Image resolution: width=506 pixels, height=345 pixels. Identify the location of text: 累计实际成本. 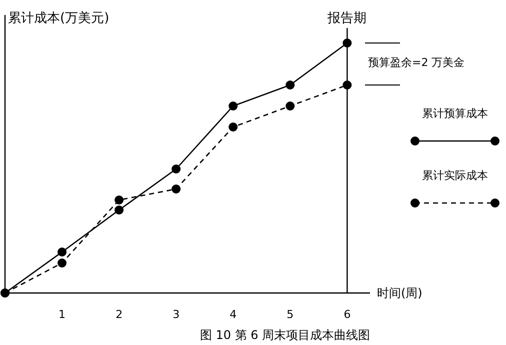
(455, 175).